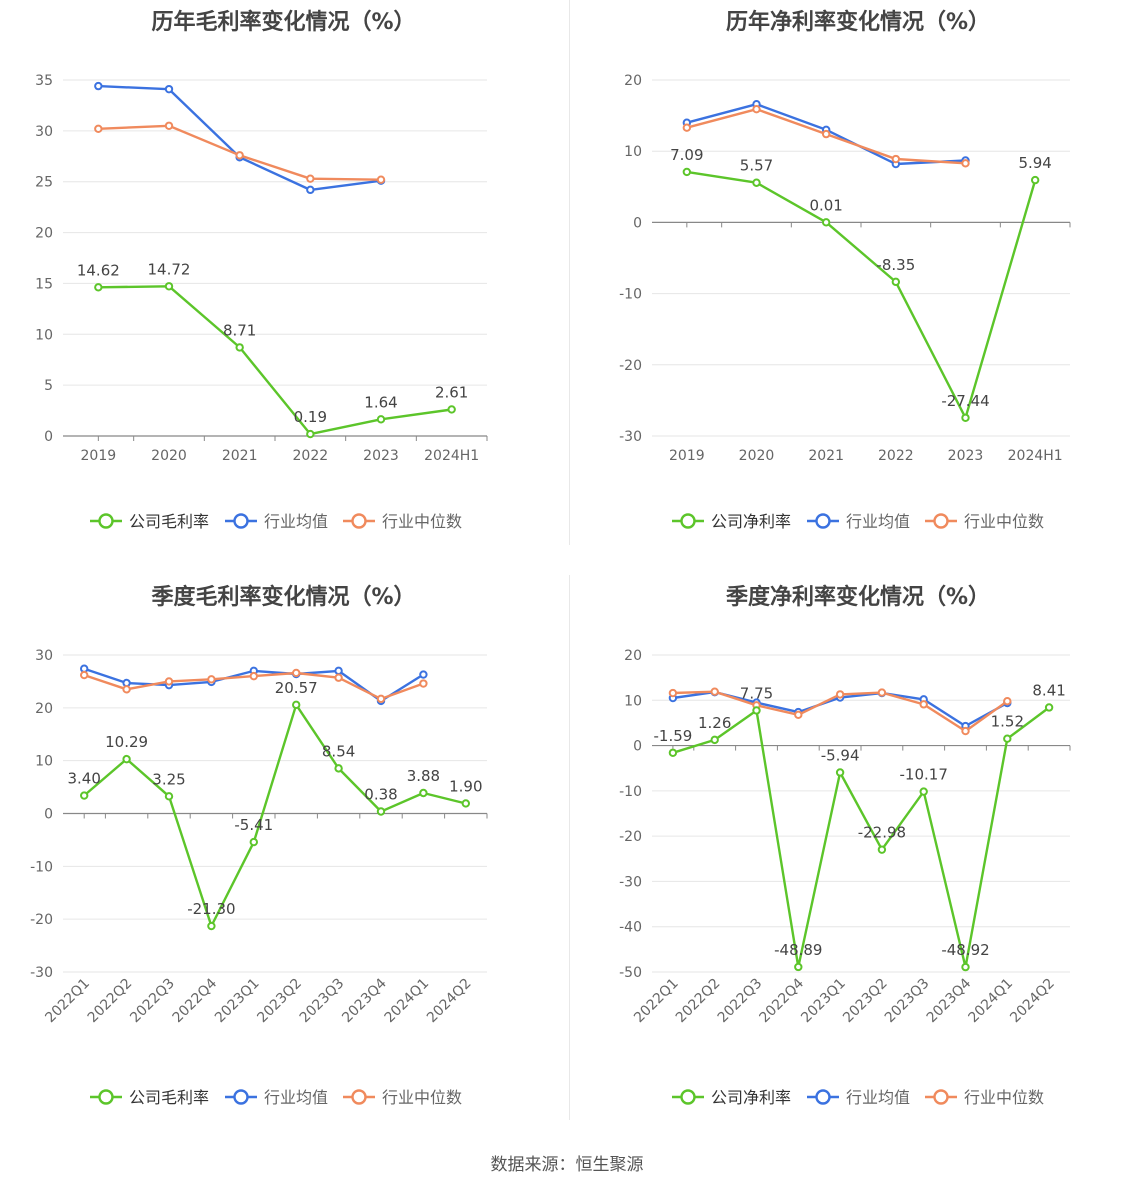 This screenshot has height=1188, width=1134. I want to click on series-line-company, so click(275, 815).